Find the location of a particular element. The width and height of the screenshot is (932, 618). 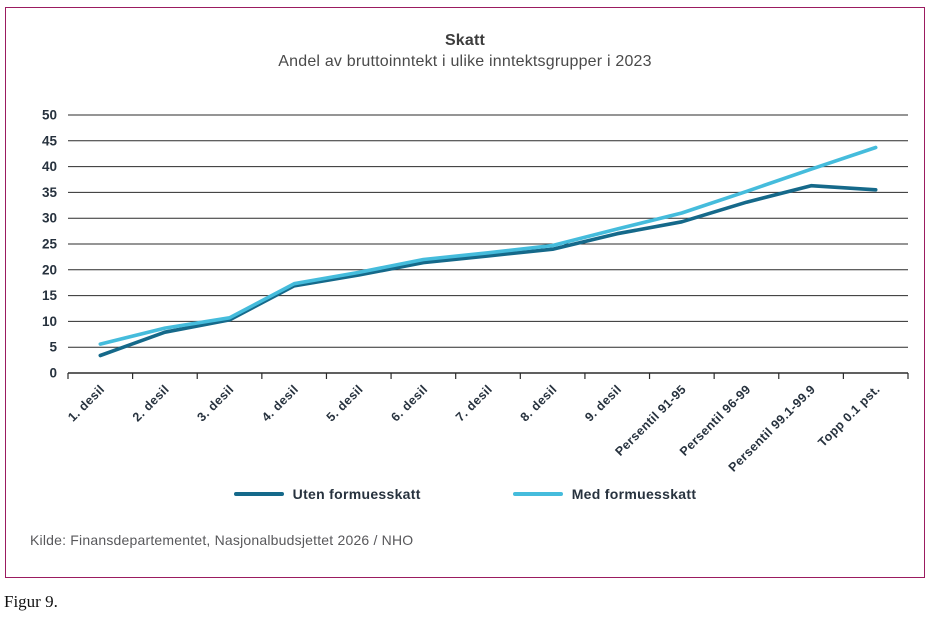

x-axis-category-label: 2. desil is located at coordinates (151, 403).